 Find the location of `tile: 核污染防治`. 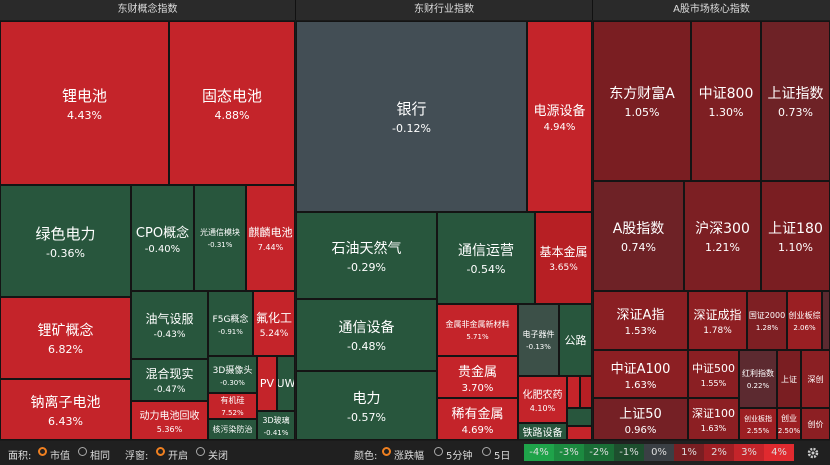

tile: 核污染防治 is located at coordinates (232, 429).